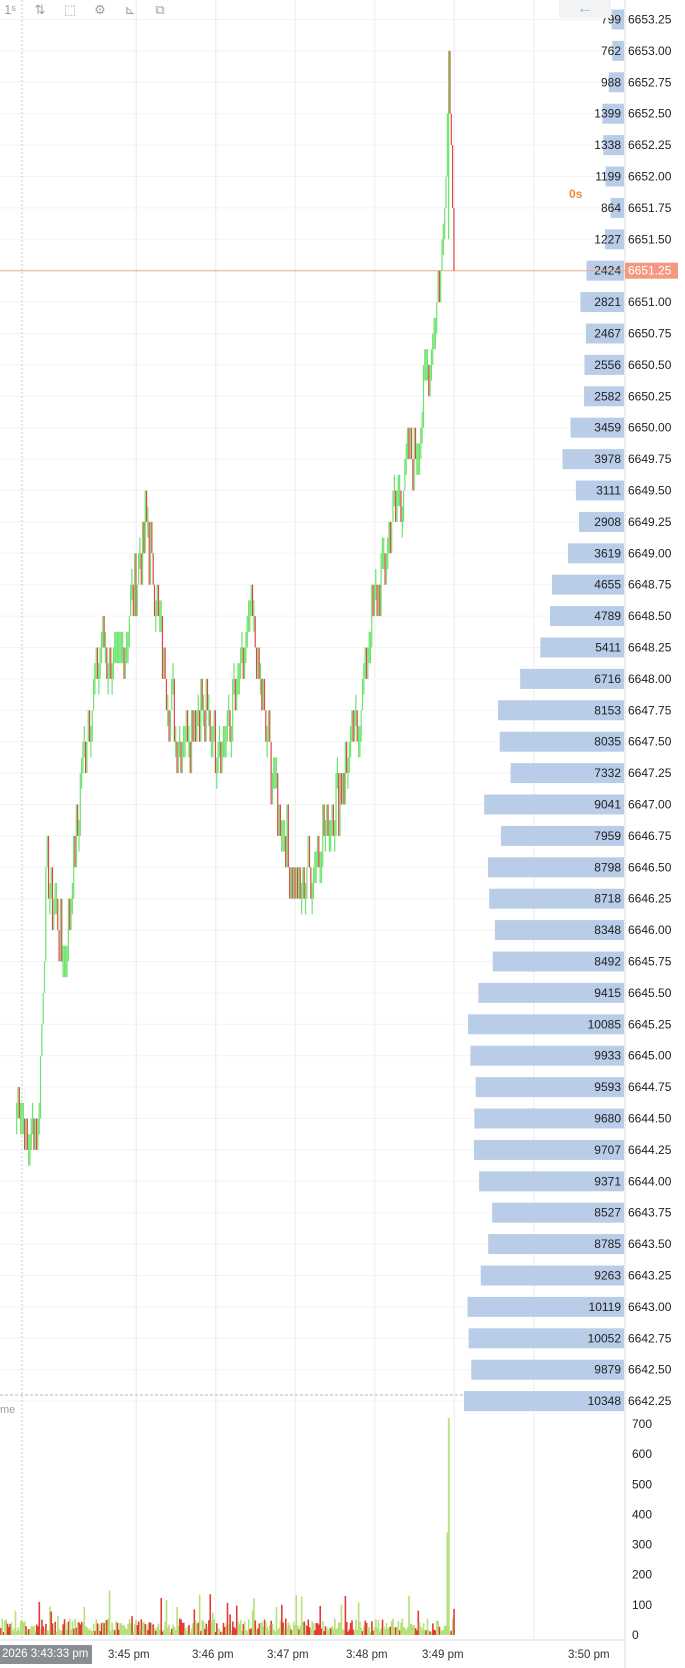 The width and height of the screenshot is (685, 1668). I want to click on volume-profile-label: 8348, so click(607, 930).